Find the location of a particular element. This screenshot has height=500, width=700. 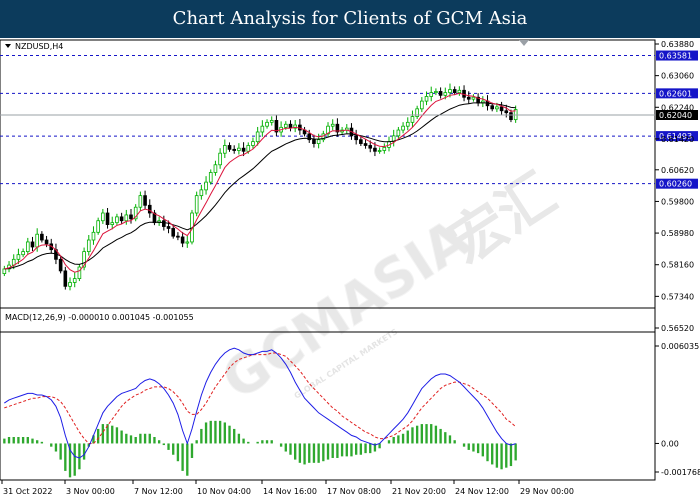

macd-tick-label: 0.00 is located at coordinates (670, 443).